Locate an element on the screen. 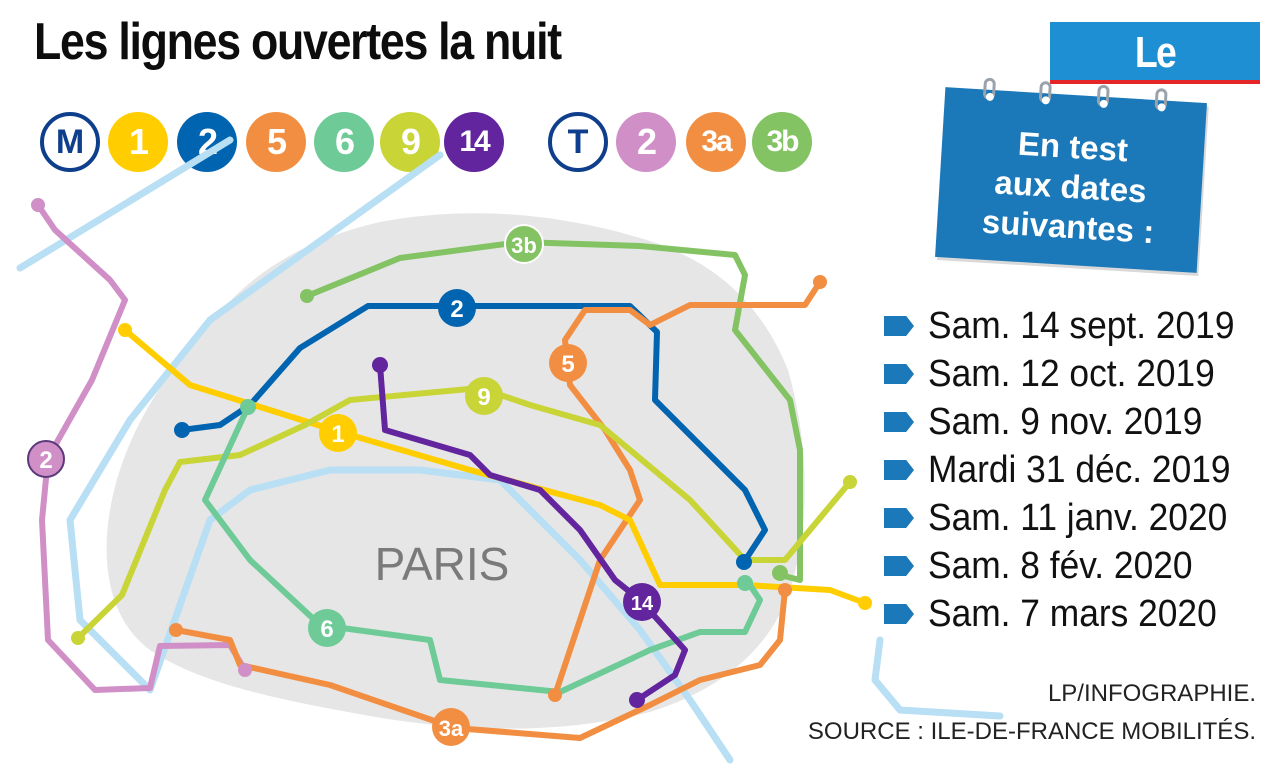 The width and height of the screenshot is (1280, 769). page-title: Les lignes ouvertes la nuit is located at coordinates (298, 42).